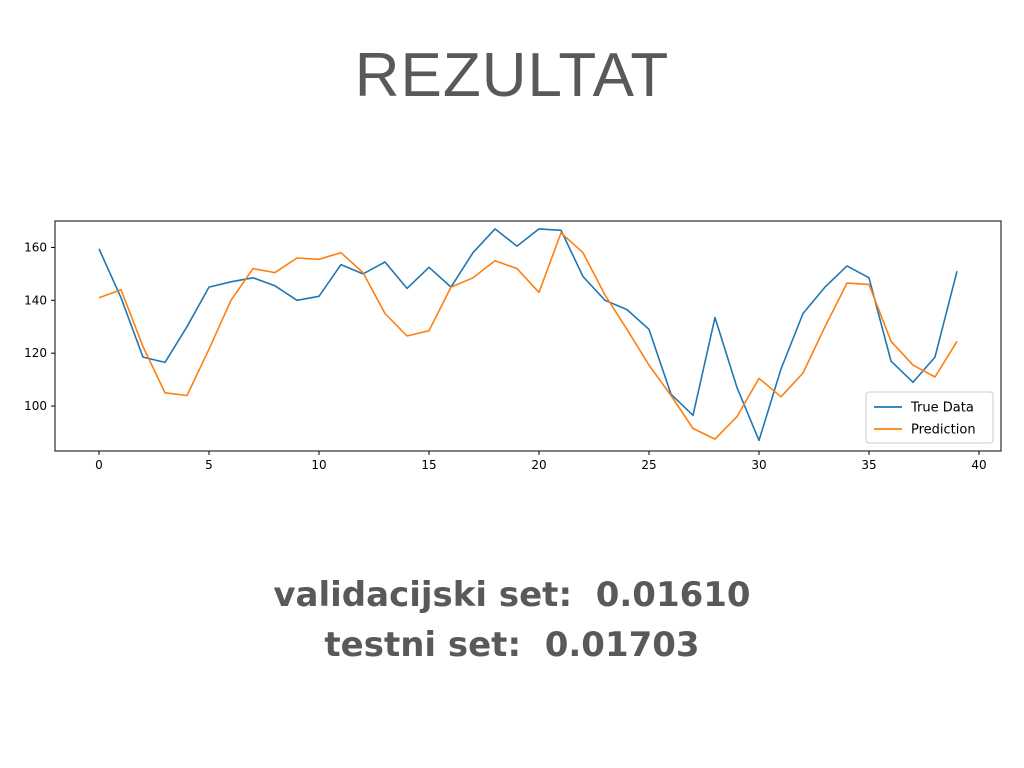 Image resolution: width=1024 pixels, height=768 pixels. I want to click on x-tick-label: 5, so click(209, 465).